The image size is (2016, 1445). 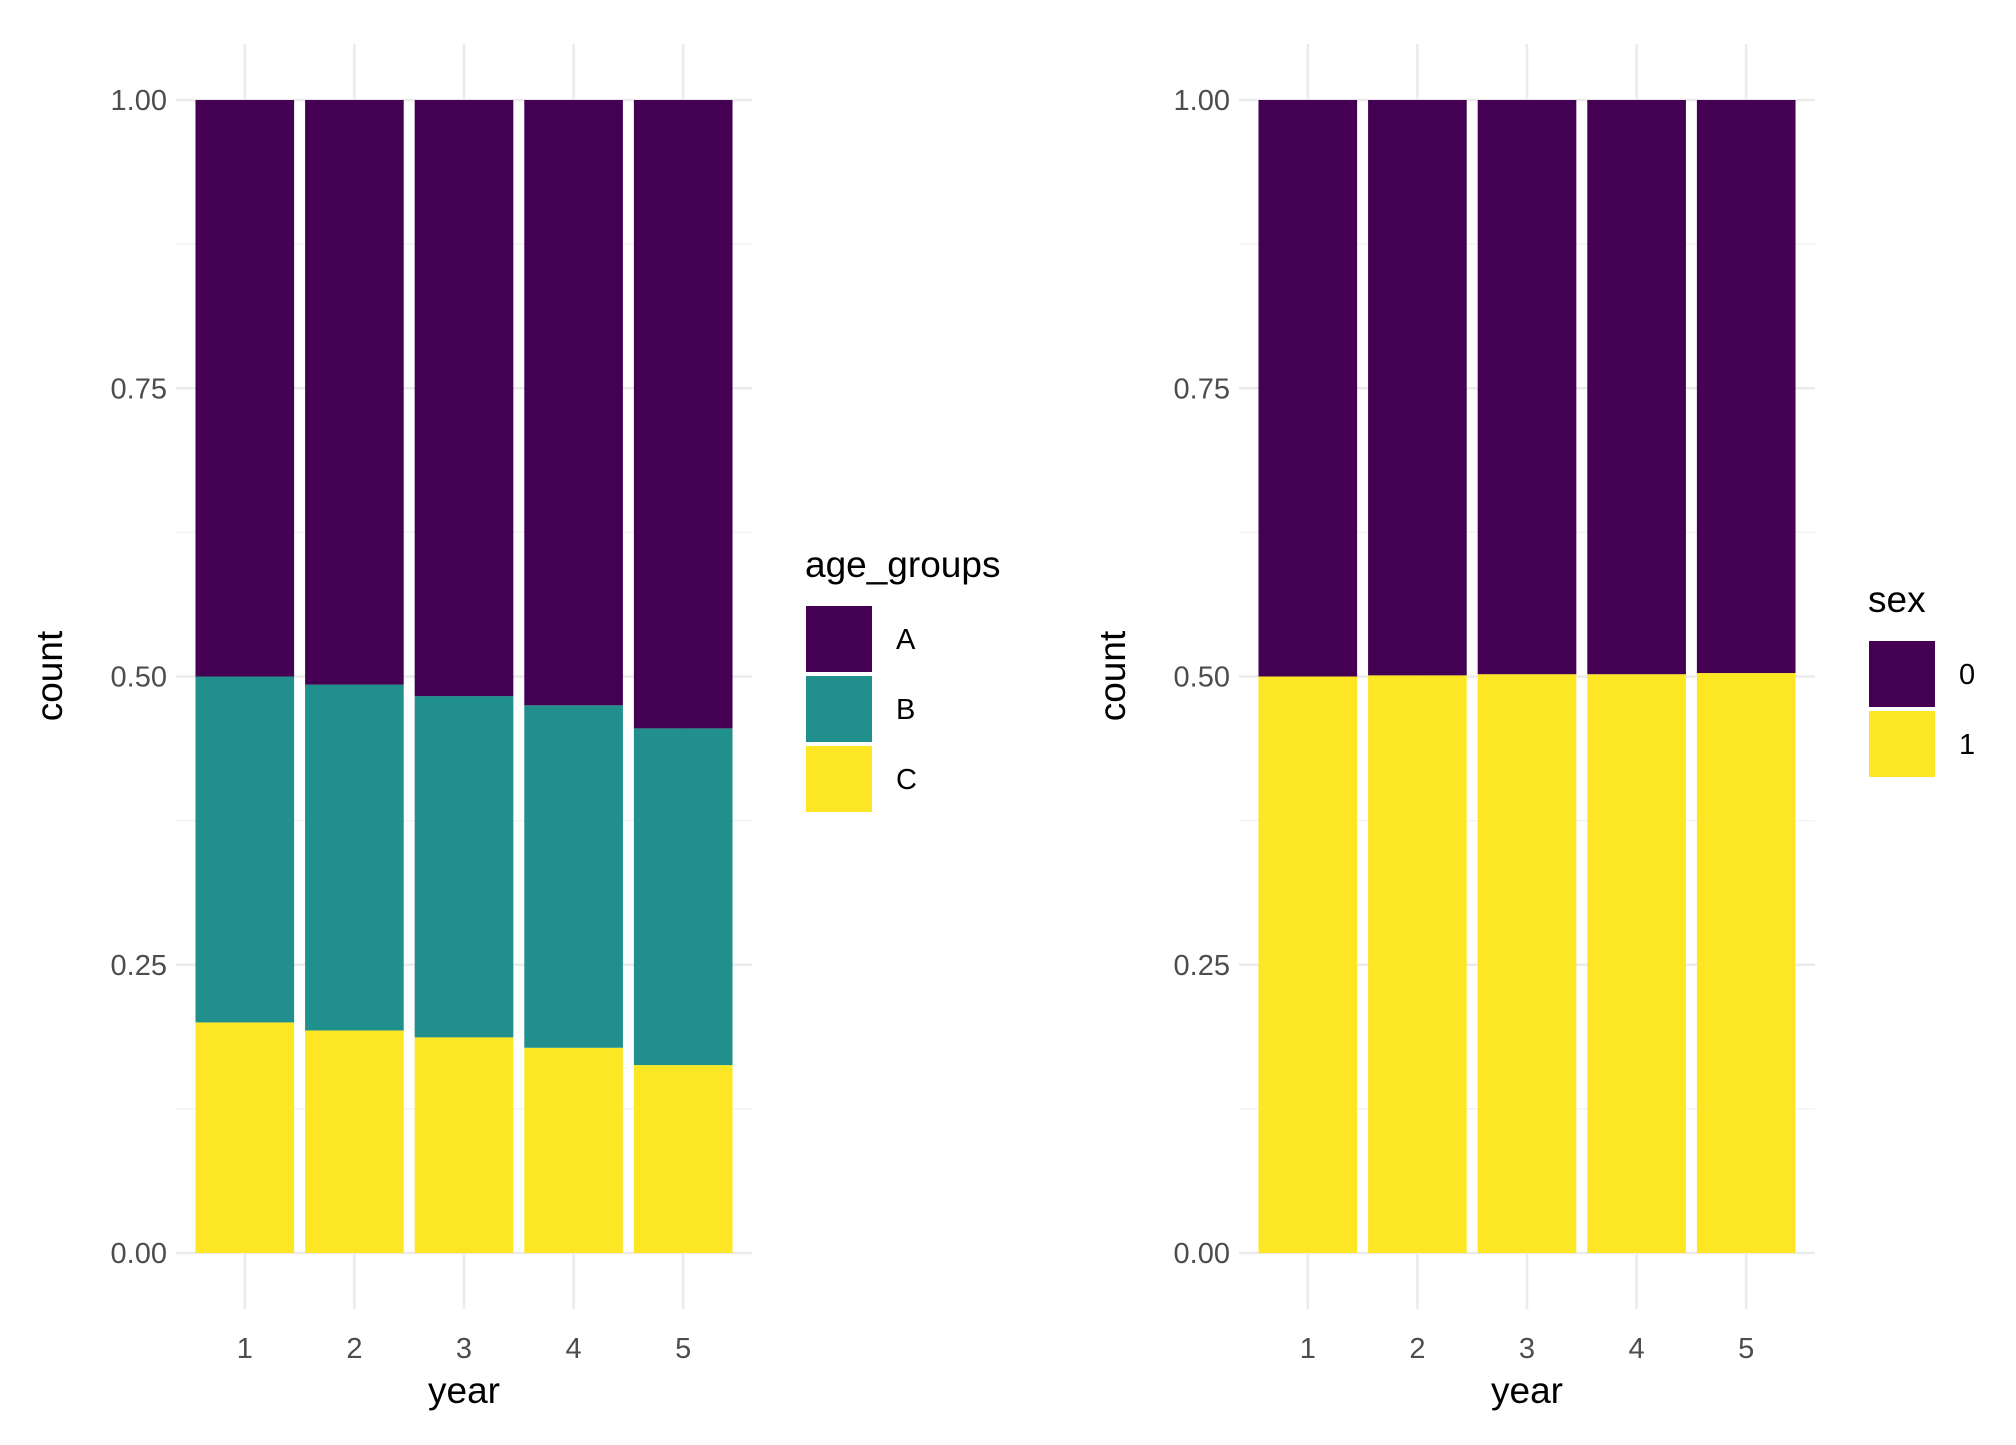 I want to click on bar-year-4-group-A, so click(x=573, y=403).